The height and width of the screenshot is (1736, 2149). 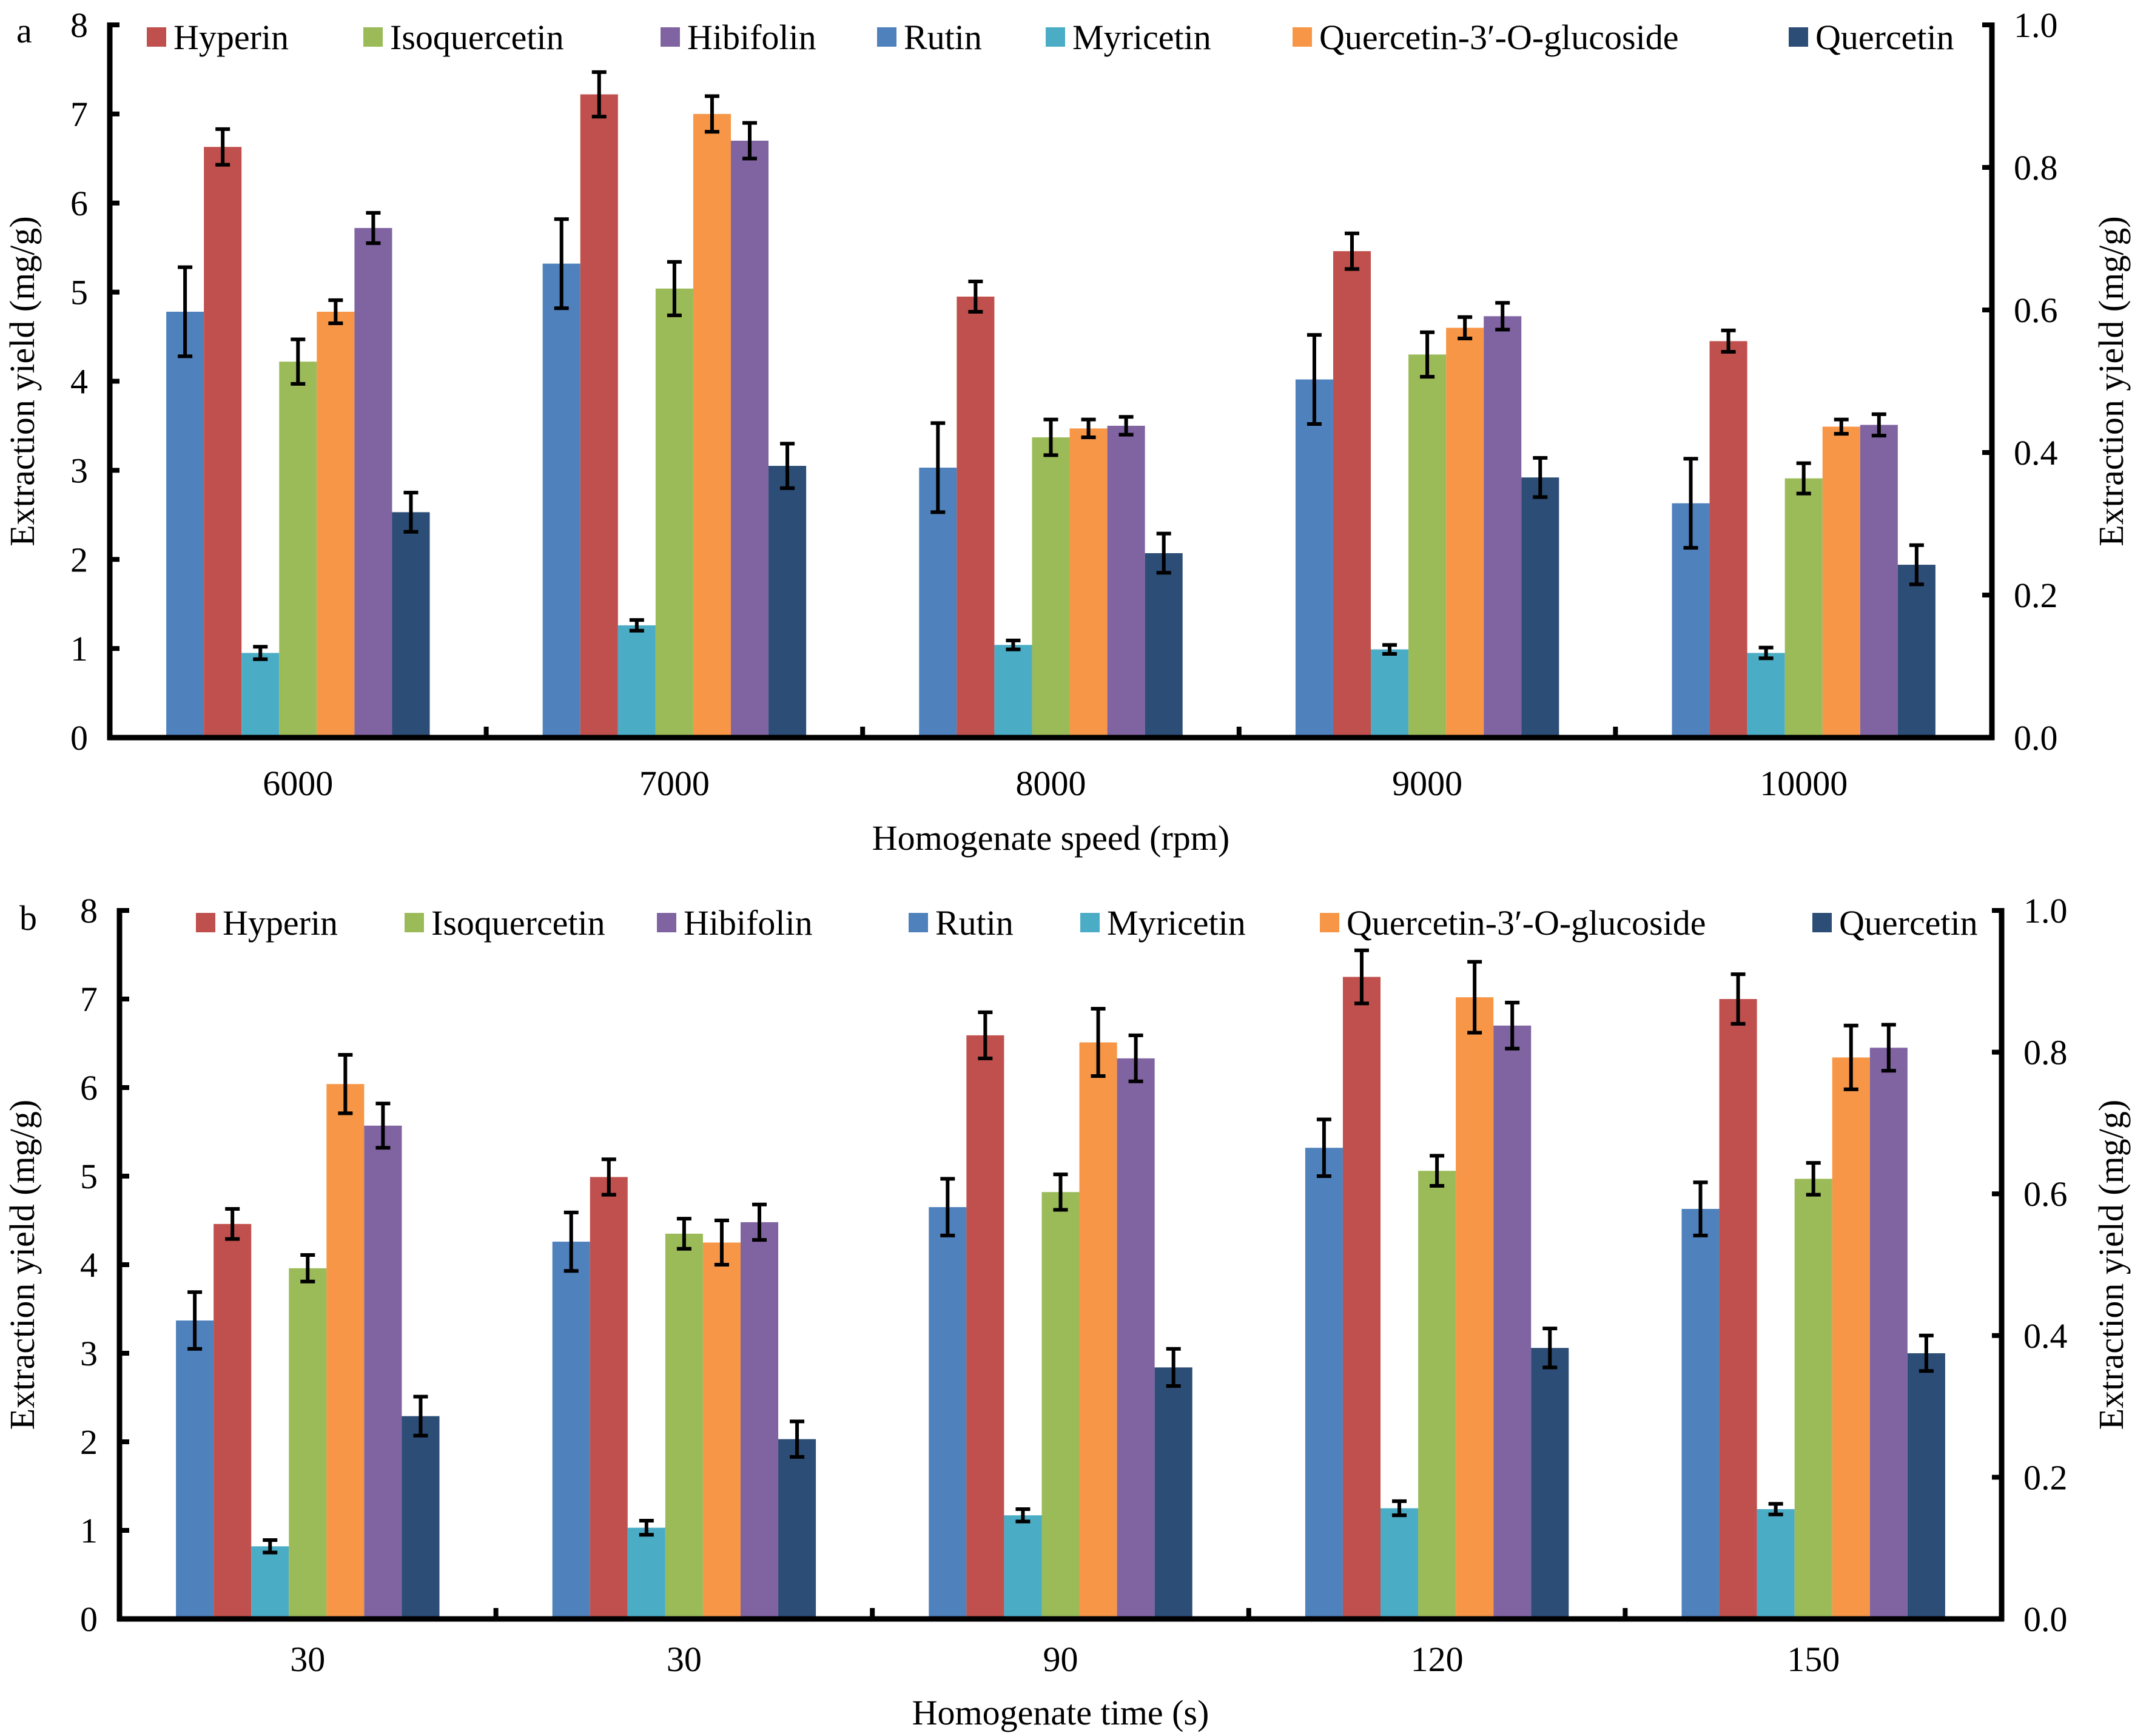 What do you see at coordinates (1884, 37) in the screenshot?
I see `legend-label: Quercetin` at bounding box center [1884, 37].